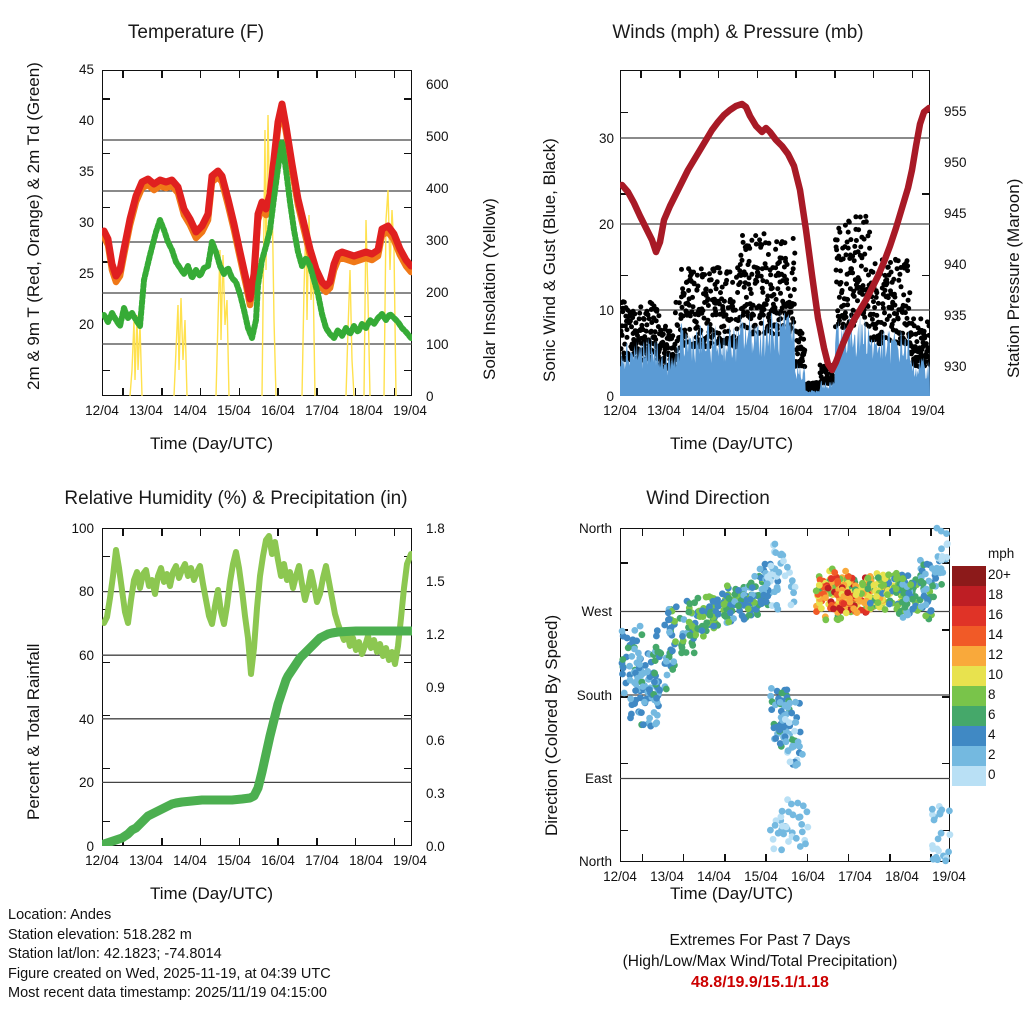 Image resolution: width=1024 pixels, height=1024 pixels. What do you see at coordinates (761, 876) in the screenshot?
I see `panel-wind-direction-xtick-3: 15/04` at bounding box center [761, 876].